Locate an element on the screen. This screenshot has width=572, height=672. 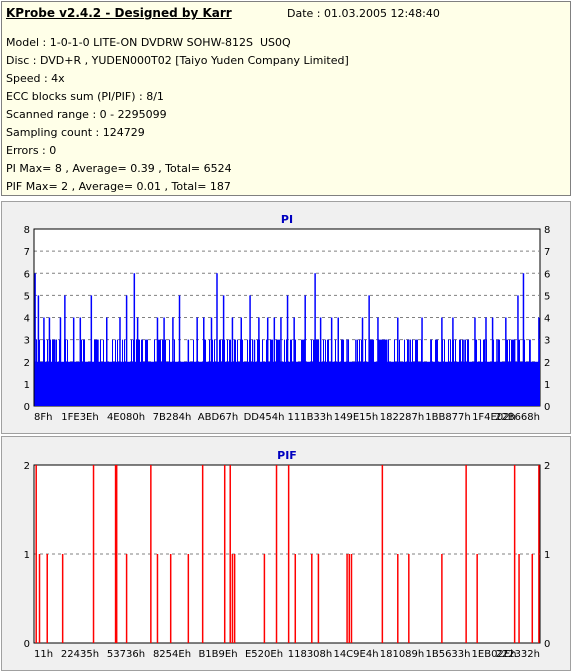
scan-date: Date : 01.03.2005 12:48:40 is located at coordinates (363, 13).